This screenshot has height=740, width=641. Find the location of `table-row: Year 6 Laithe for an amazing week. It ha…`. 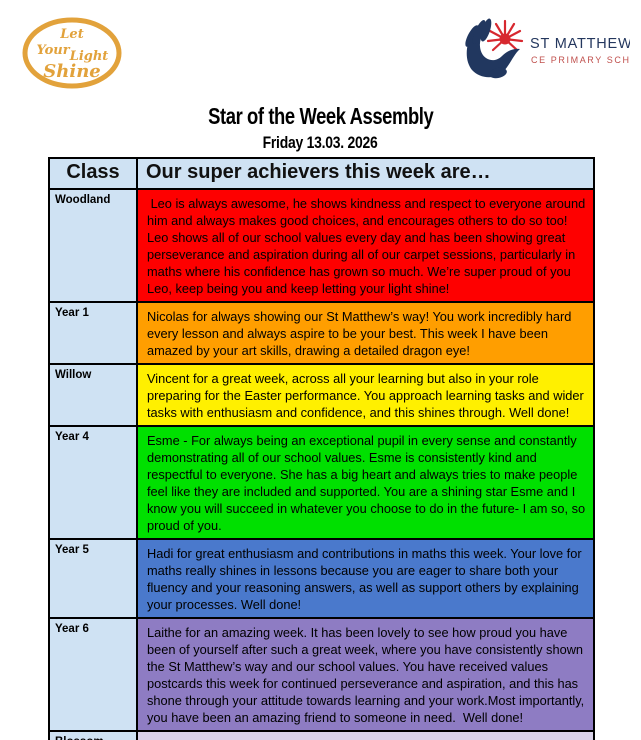

table-row: Year 6 Laithe for an amazing week. It ha… is located at coordinates (321, 674).